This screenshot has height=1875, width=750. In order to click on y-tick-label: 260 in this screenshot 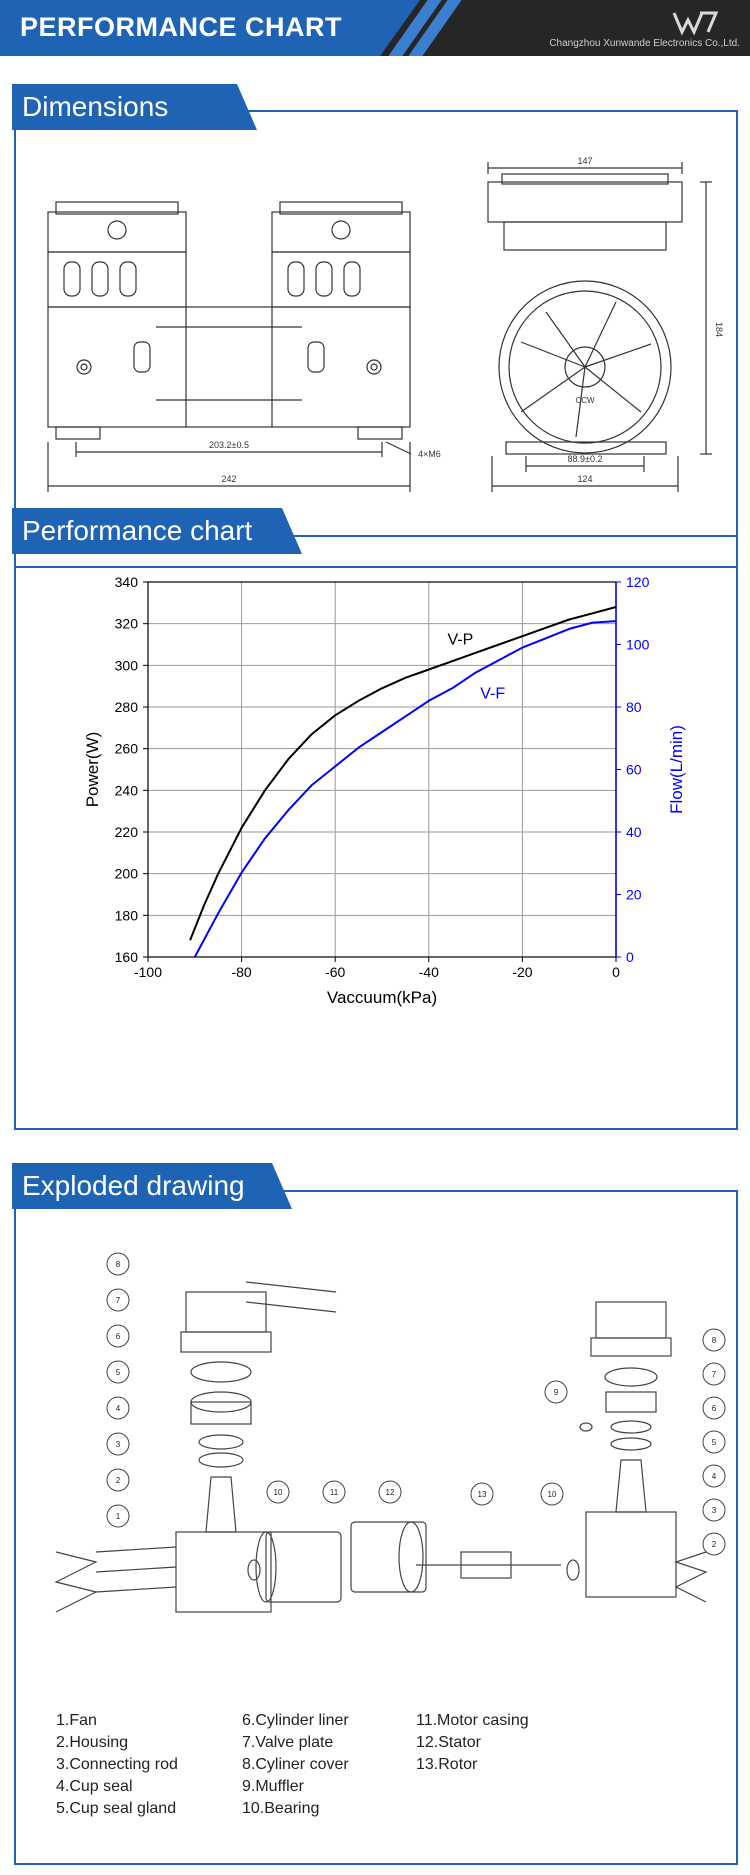, I will do `click(127, 749)`.